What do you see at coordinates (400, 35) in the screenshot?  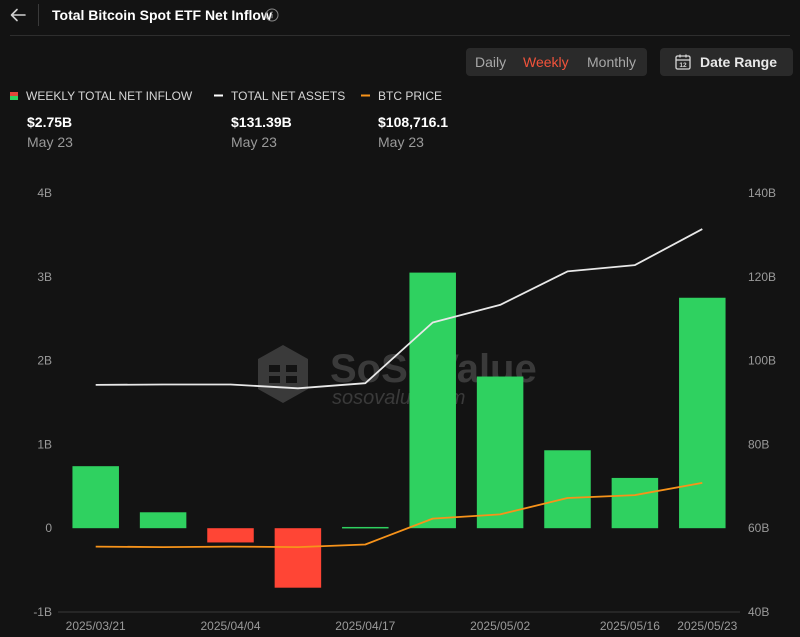 I see `header-separator` at bounding box center [400, 35].